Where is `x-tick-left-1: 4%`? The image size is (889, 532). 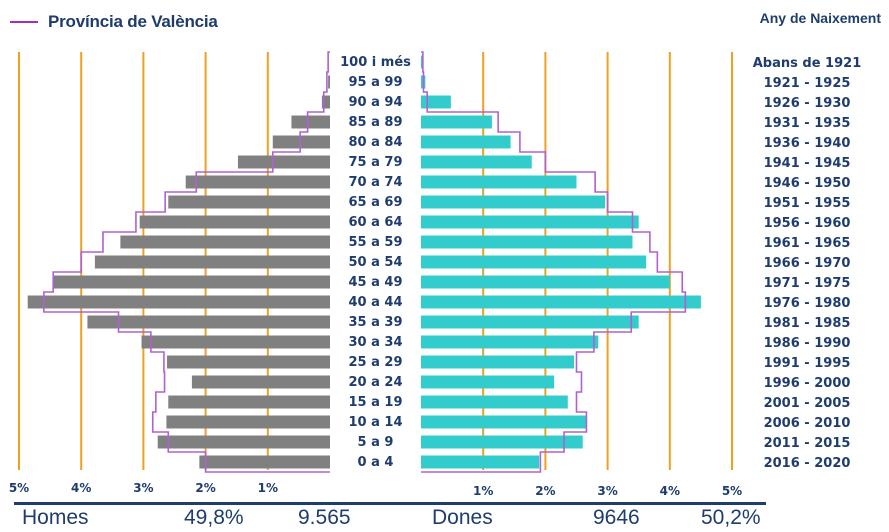
x-tick-left-1: 4% is located at coordinates (81, 488).